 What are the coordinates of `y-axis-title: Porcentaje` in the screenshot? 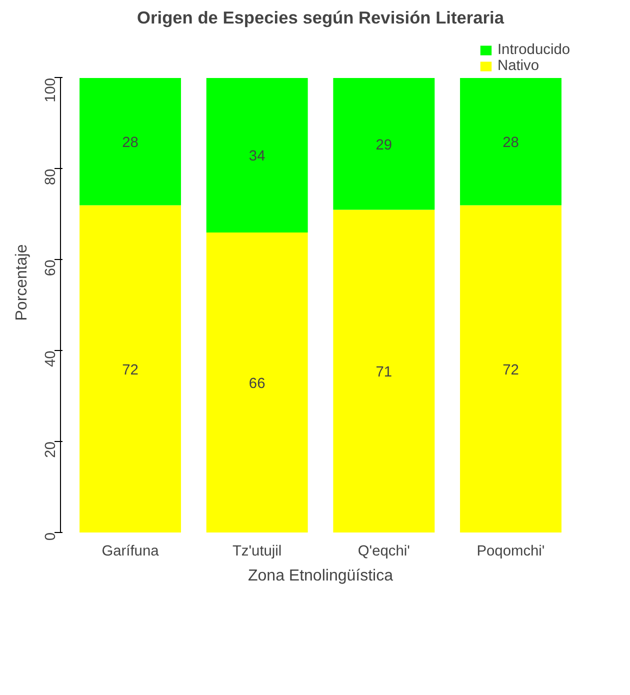 It's located at (22, 282).